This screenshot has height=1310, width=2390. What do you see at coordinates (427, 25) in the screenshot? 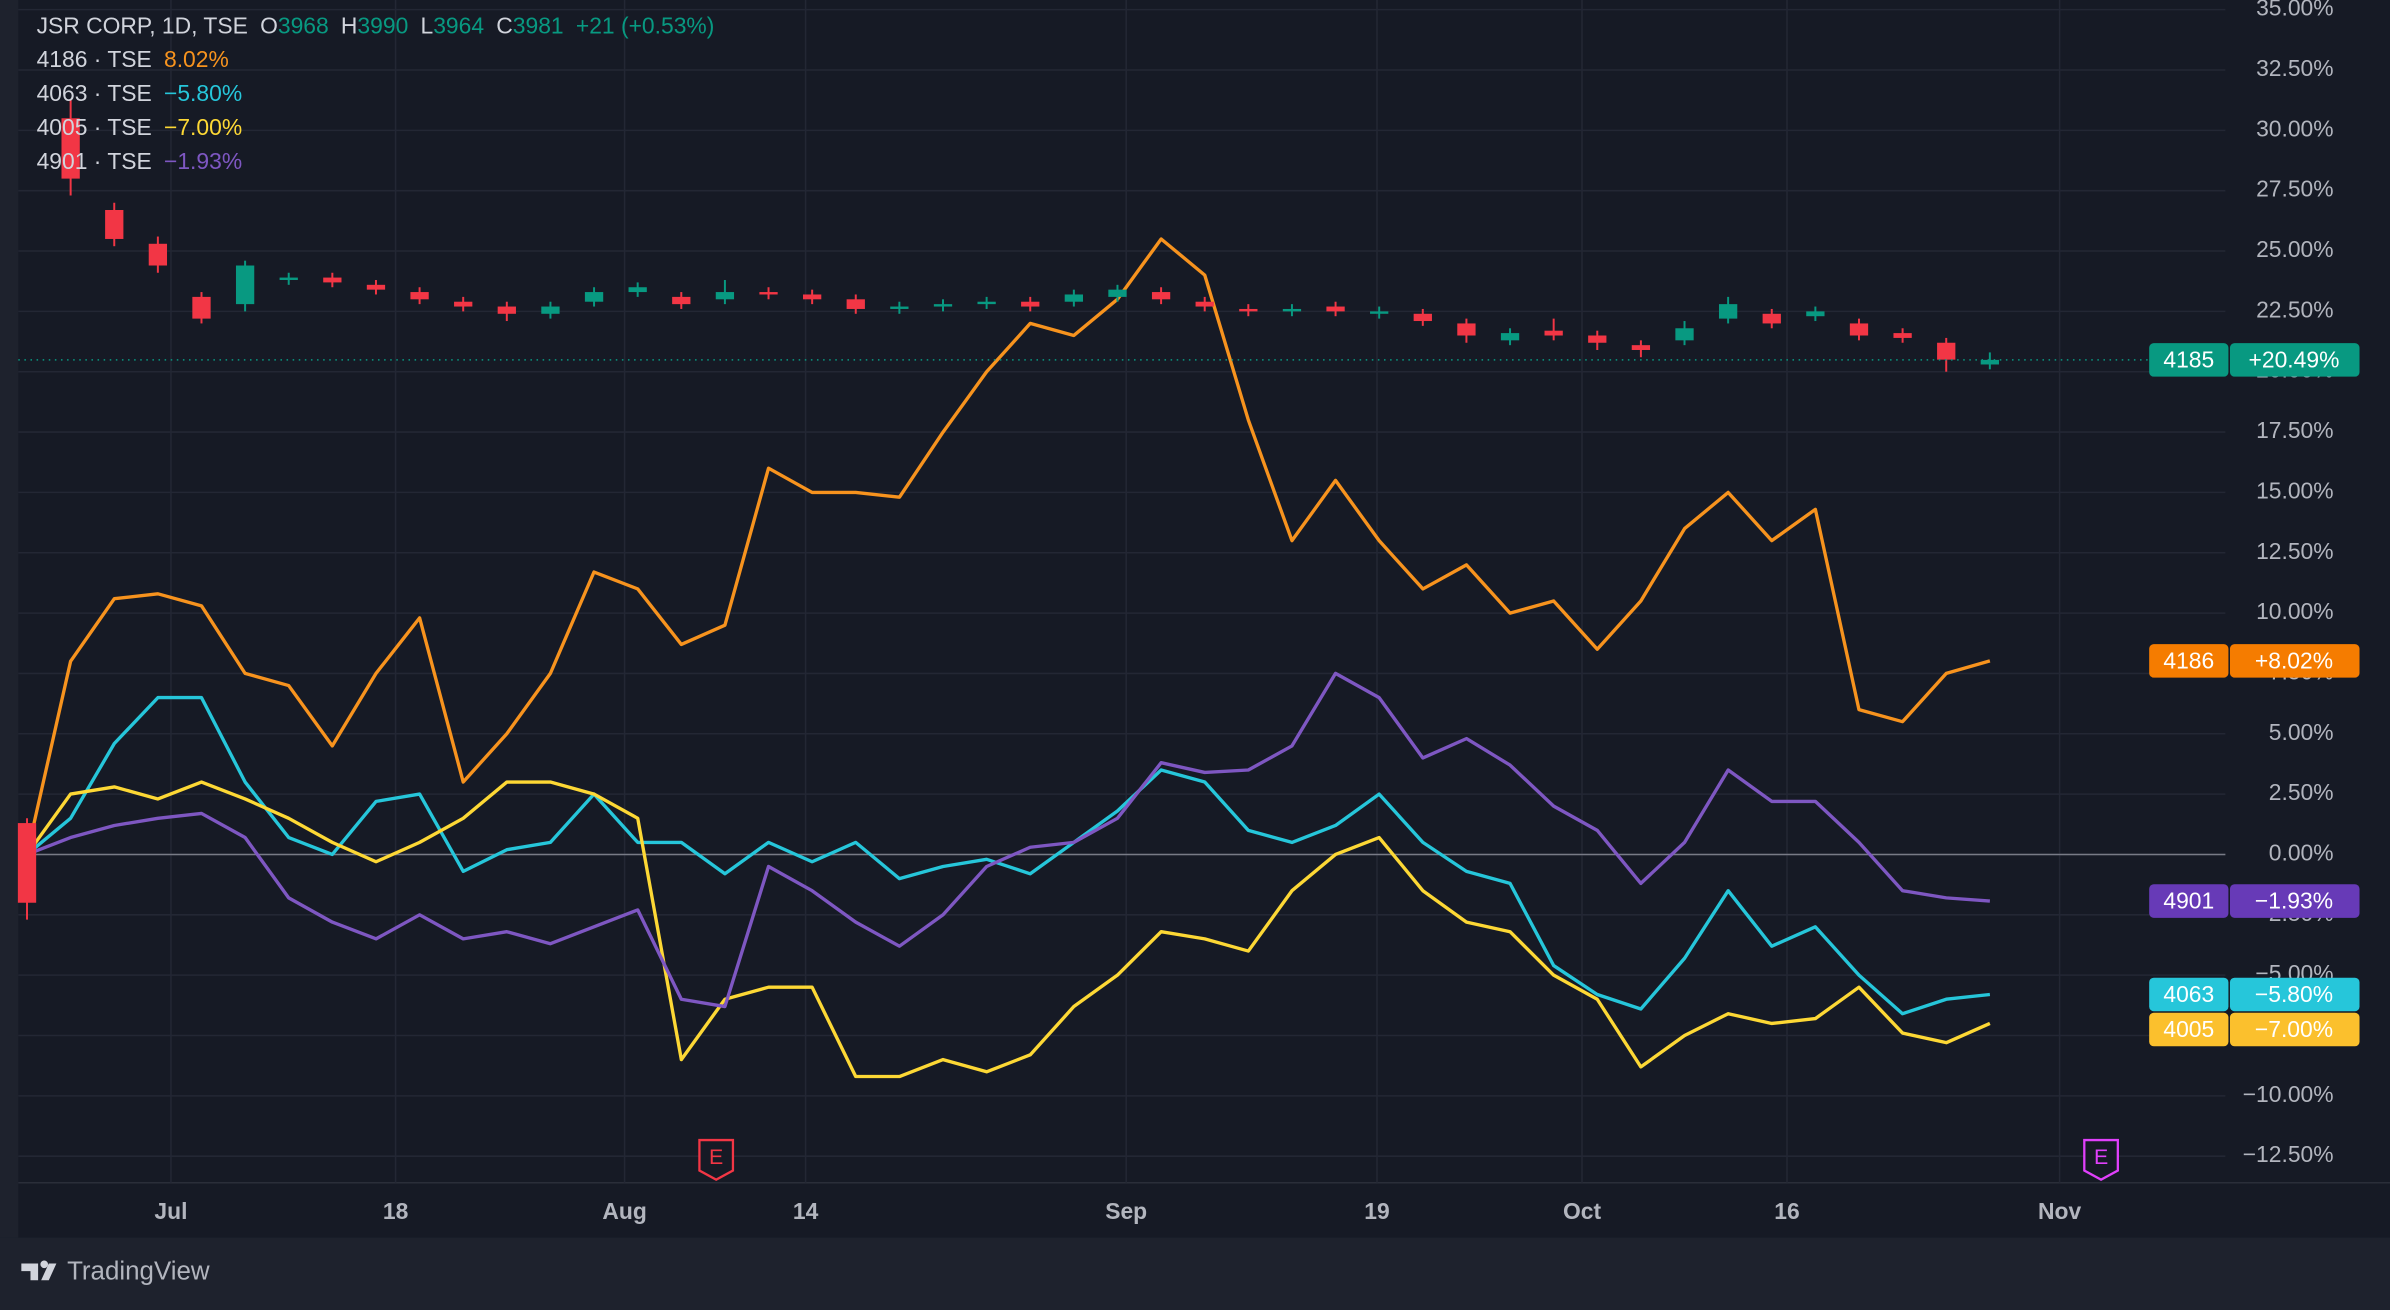
I see `ohlc-label: L` at bounding box center [427, 25].